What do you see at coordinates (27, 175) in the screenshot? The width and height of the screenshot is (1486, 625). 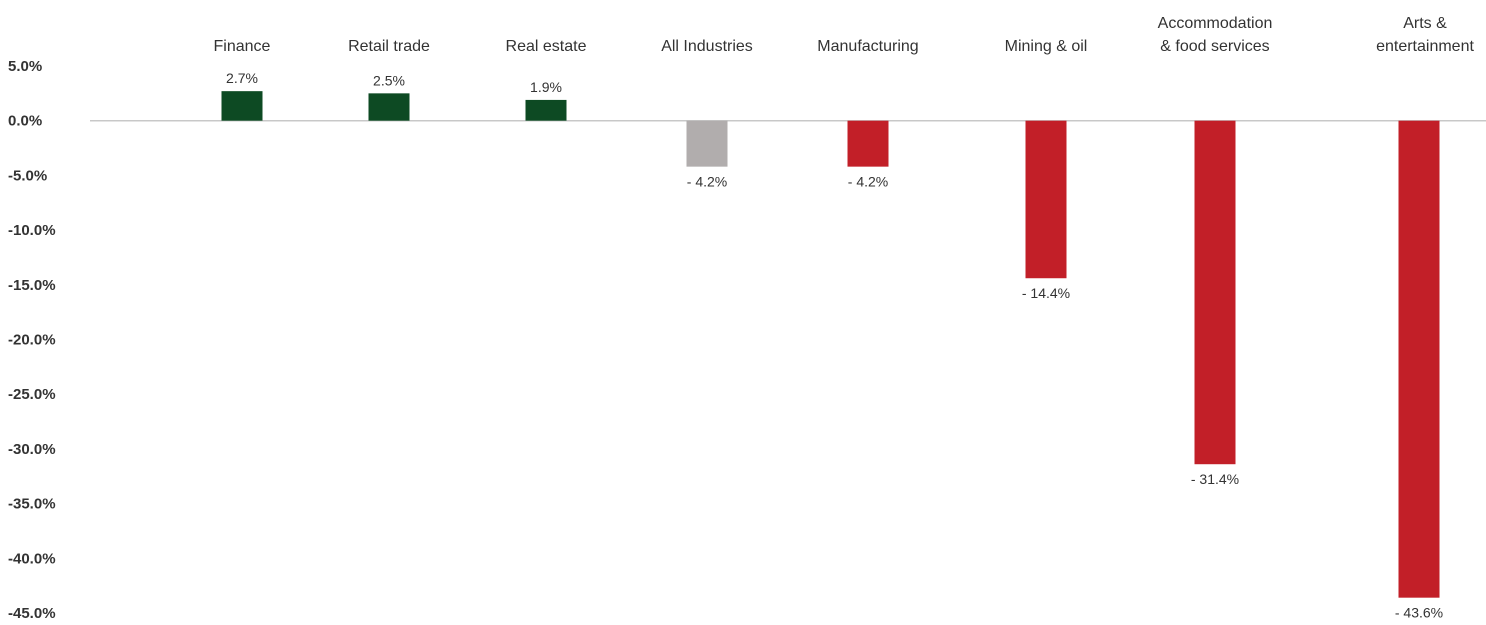 I see `y-tick-label: -5.0%` at bounding box center [27, 175].